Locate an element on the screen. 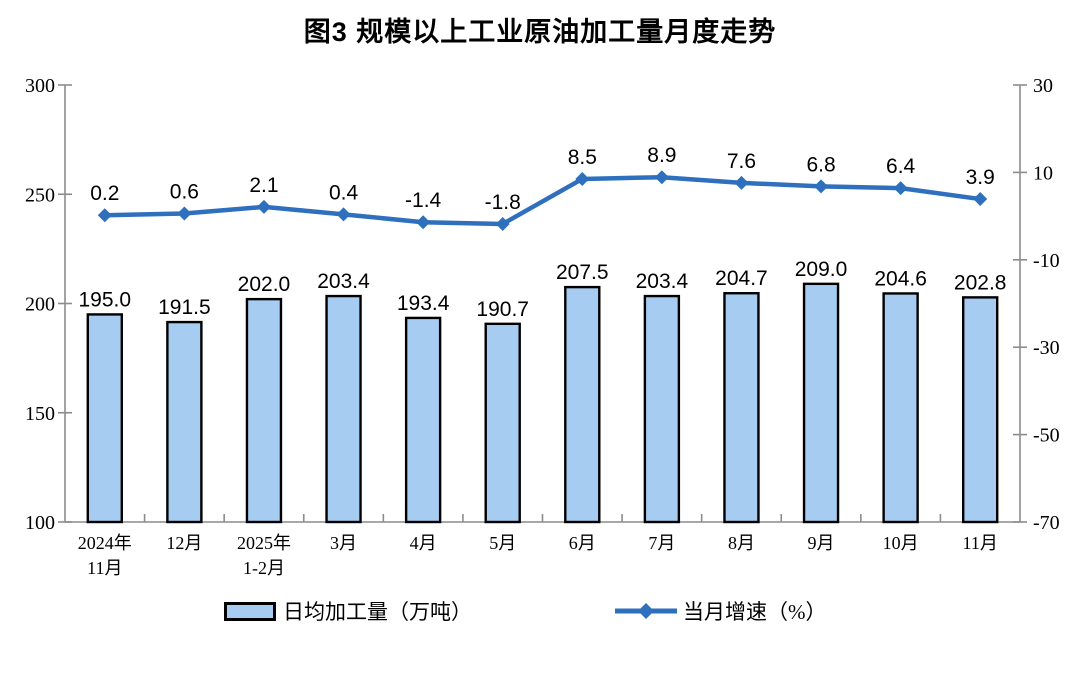 The image size is (1080, 674). bar-series-label: 日均加工量（万吨） is located at coordinates (377, 612).